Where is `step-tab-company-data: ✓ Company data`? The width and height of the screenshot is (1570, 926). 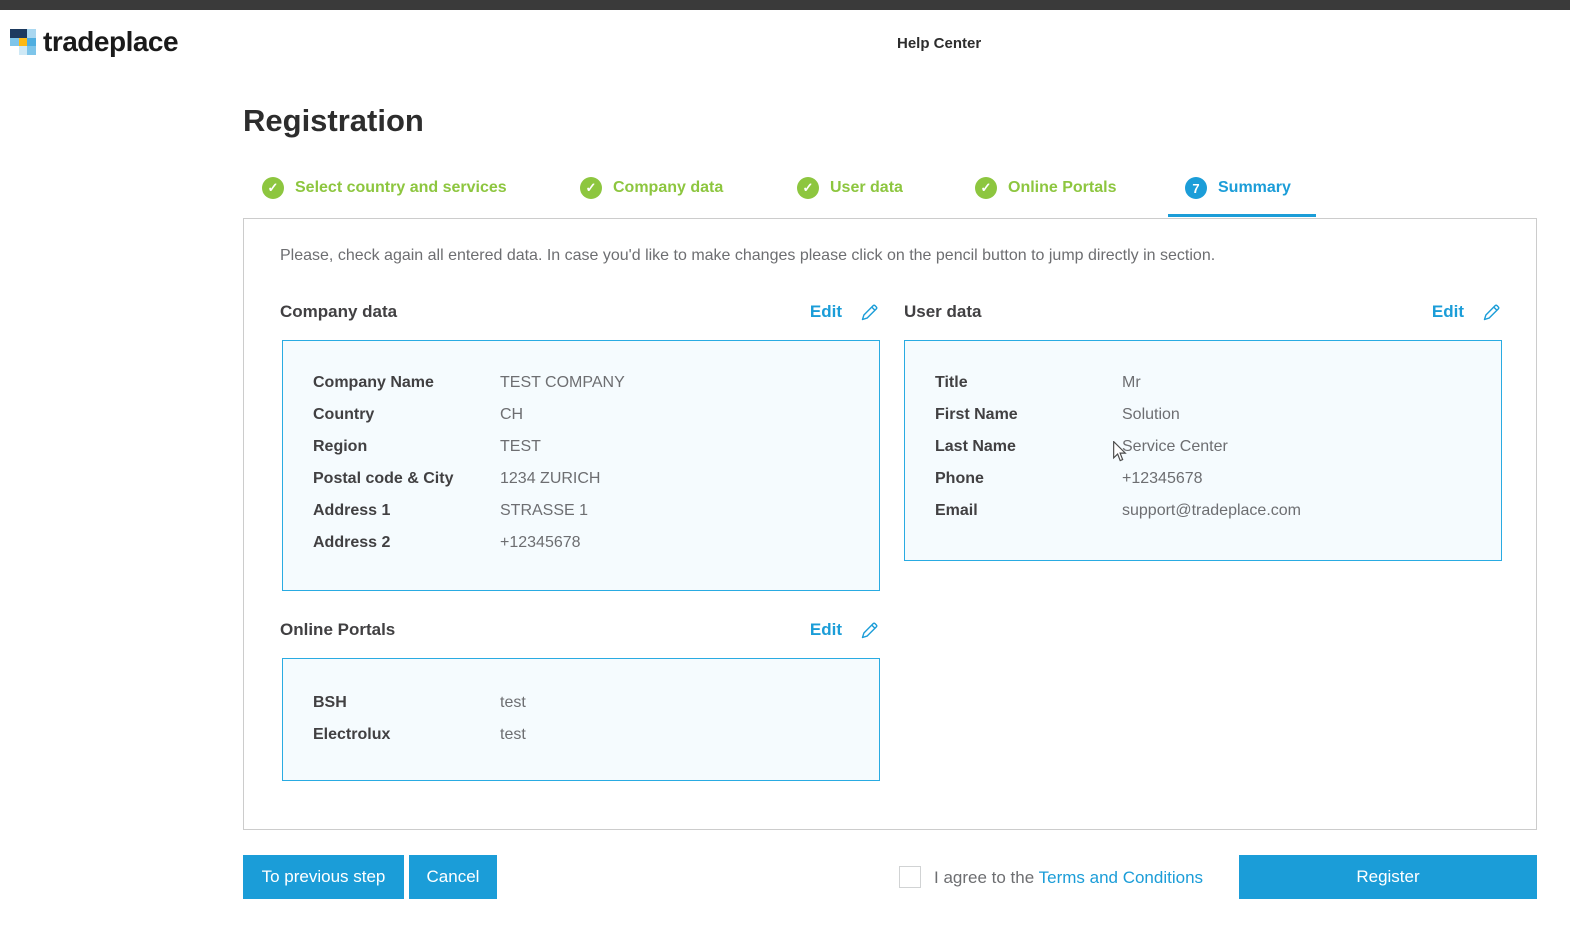 step-tab-company-data: ✓ Company data is located at coordinates (651, 188).